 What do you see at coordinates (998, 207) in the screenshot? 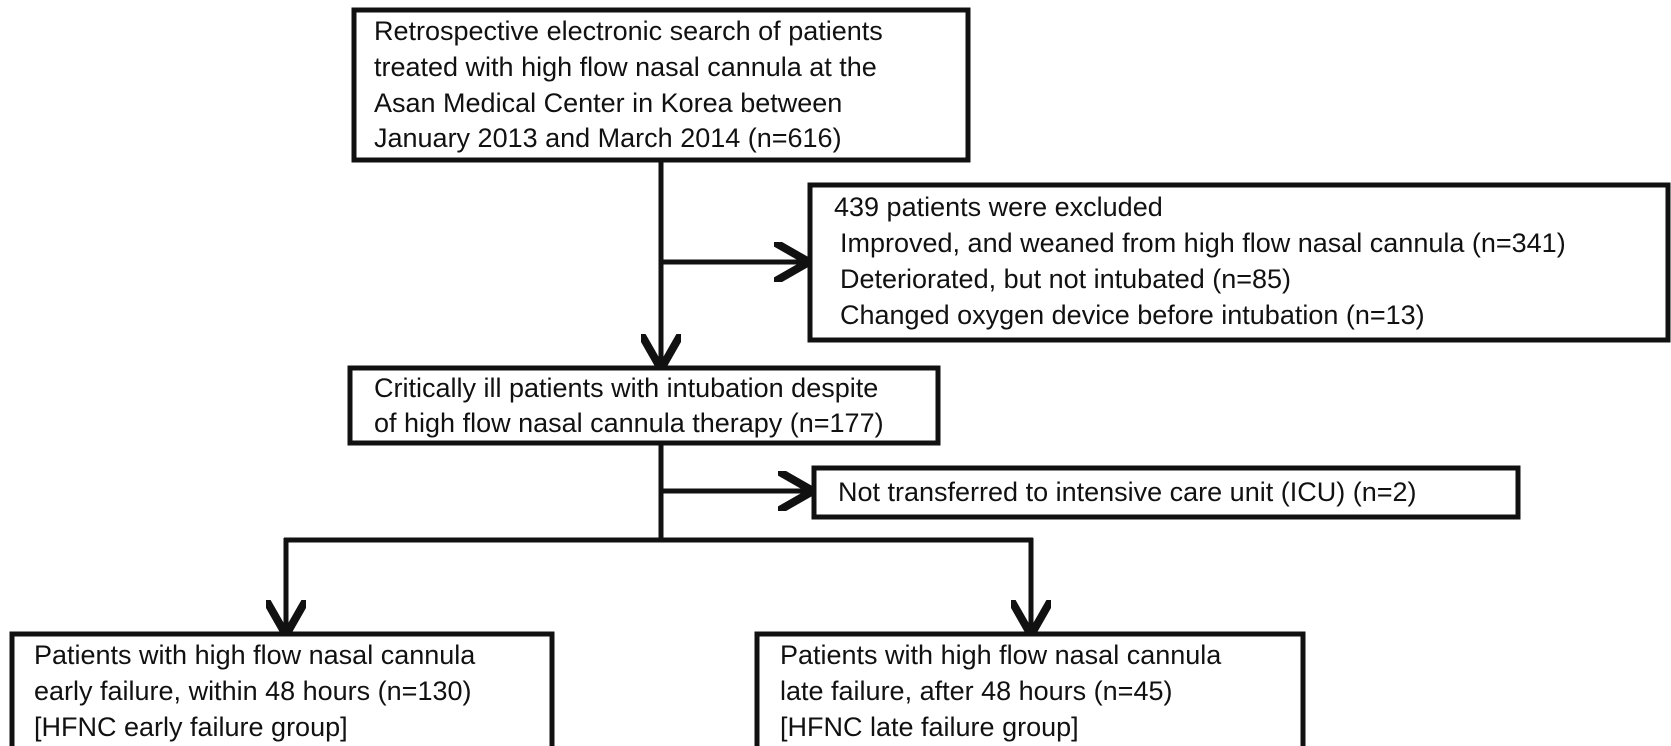
I see `node-text: 439 patients were excluded` at bounding box center [998, 207].